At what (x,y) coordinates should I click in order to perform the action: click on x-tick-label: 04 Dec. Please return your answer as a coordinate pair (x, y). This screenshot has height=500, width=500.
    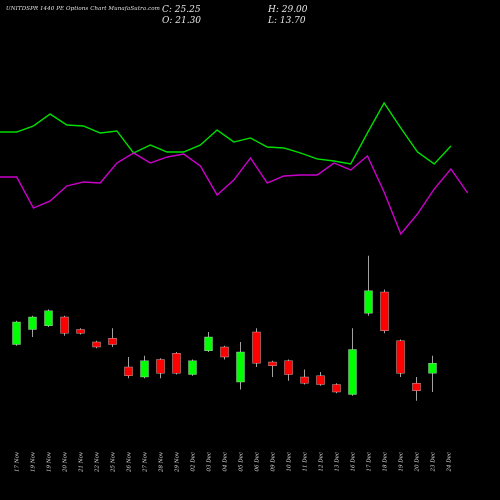
    Looking at the image, I should click on (226, 462).